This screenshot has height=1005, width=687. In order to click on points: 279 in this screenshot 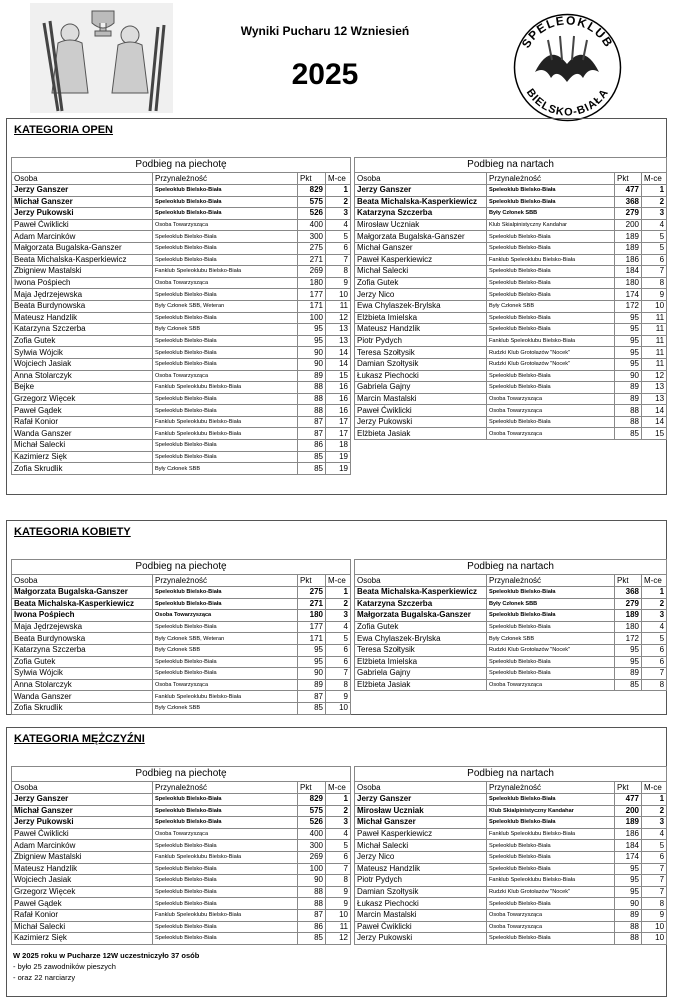, I will do `click(628, 604)`.